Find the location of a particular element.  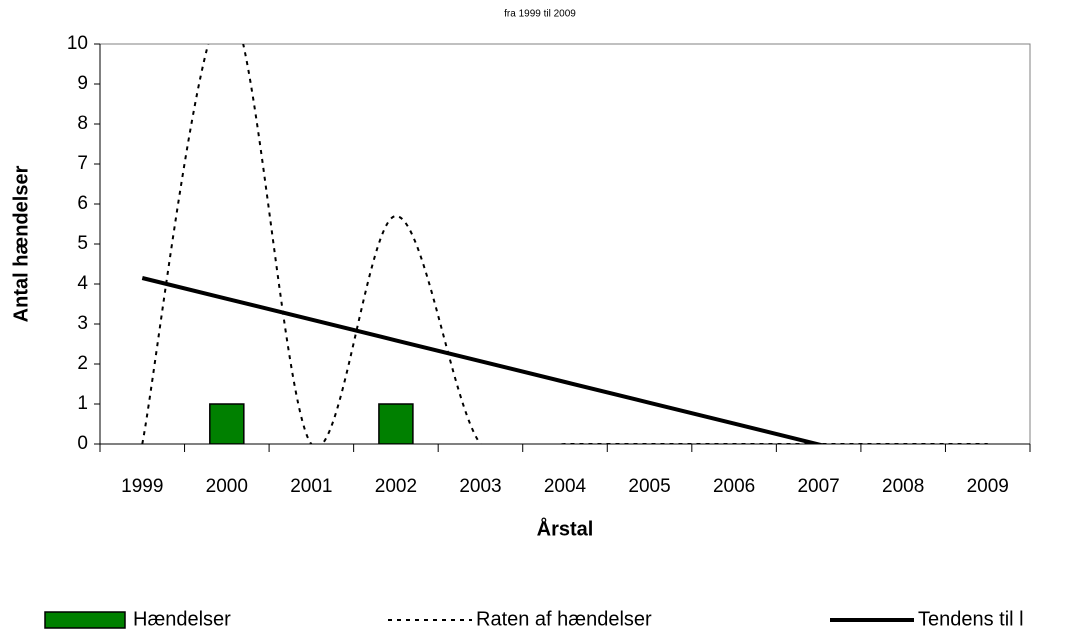

y-tick-label: 1 is located at coordinates (82, 403).